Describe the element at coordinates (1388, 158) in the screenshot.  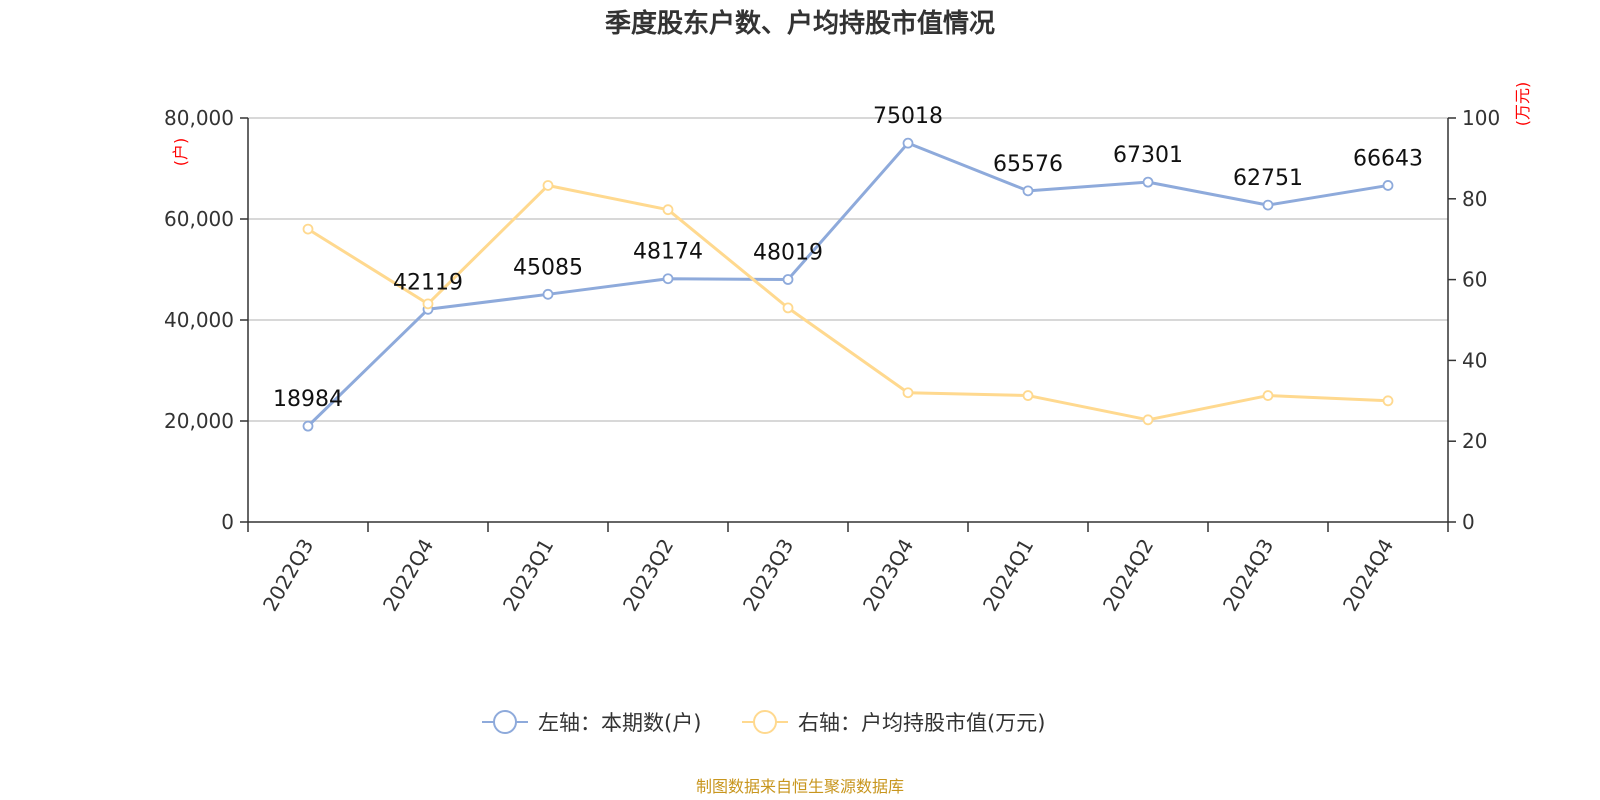
I see `data-label: 66643` at that location.